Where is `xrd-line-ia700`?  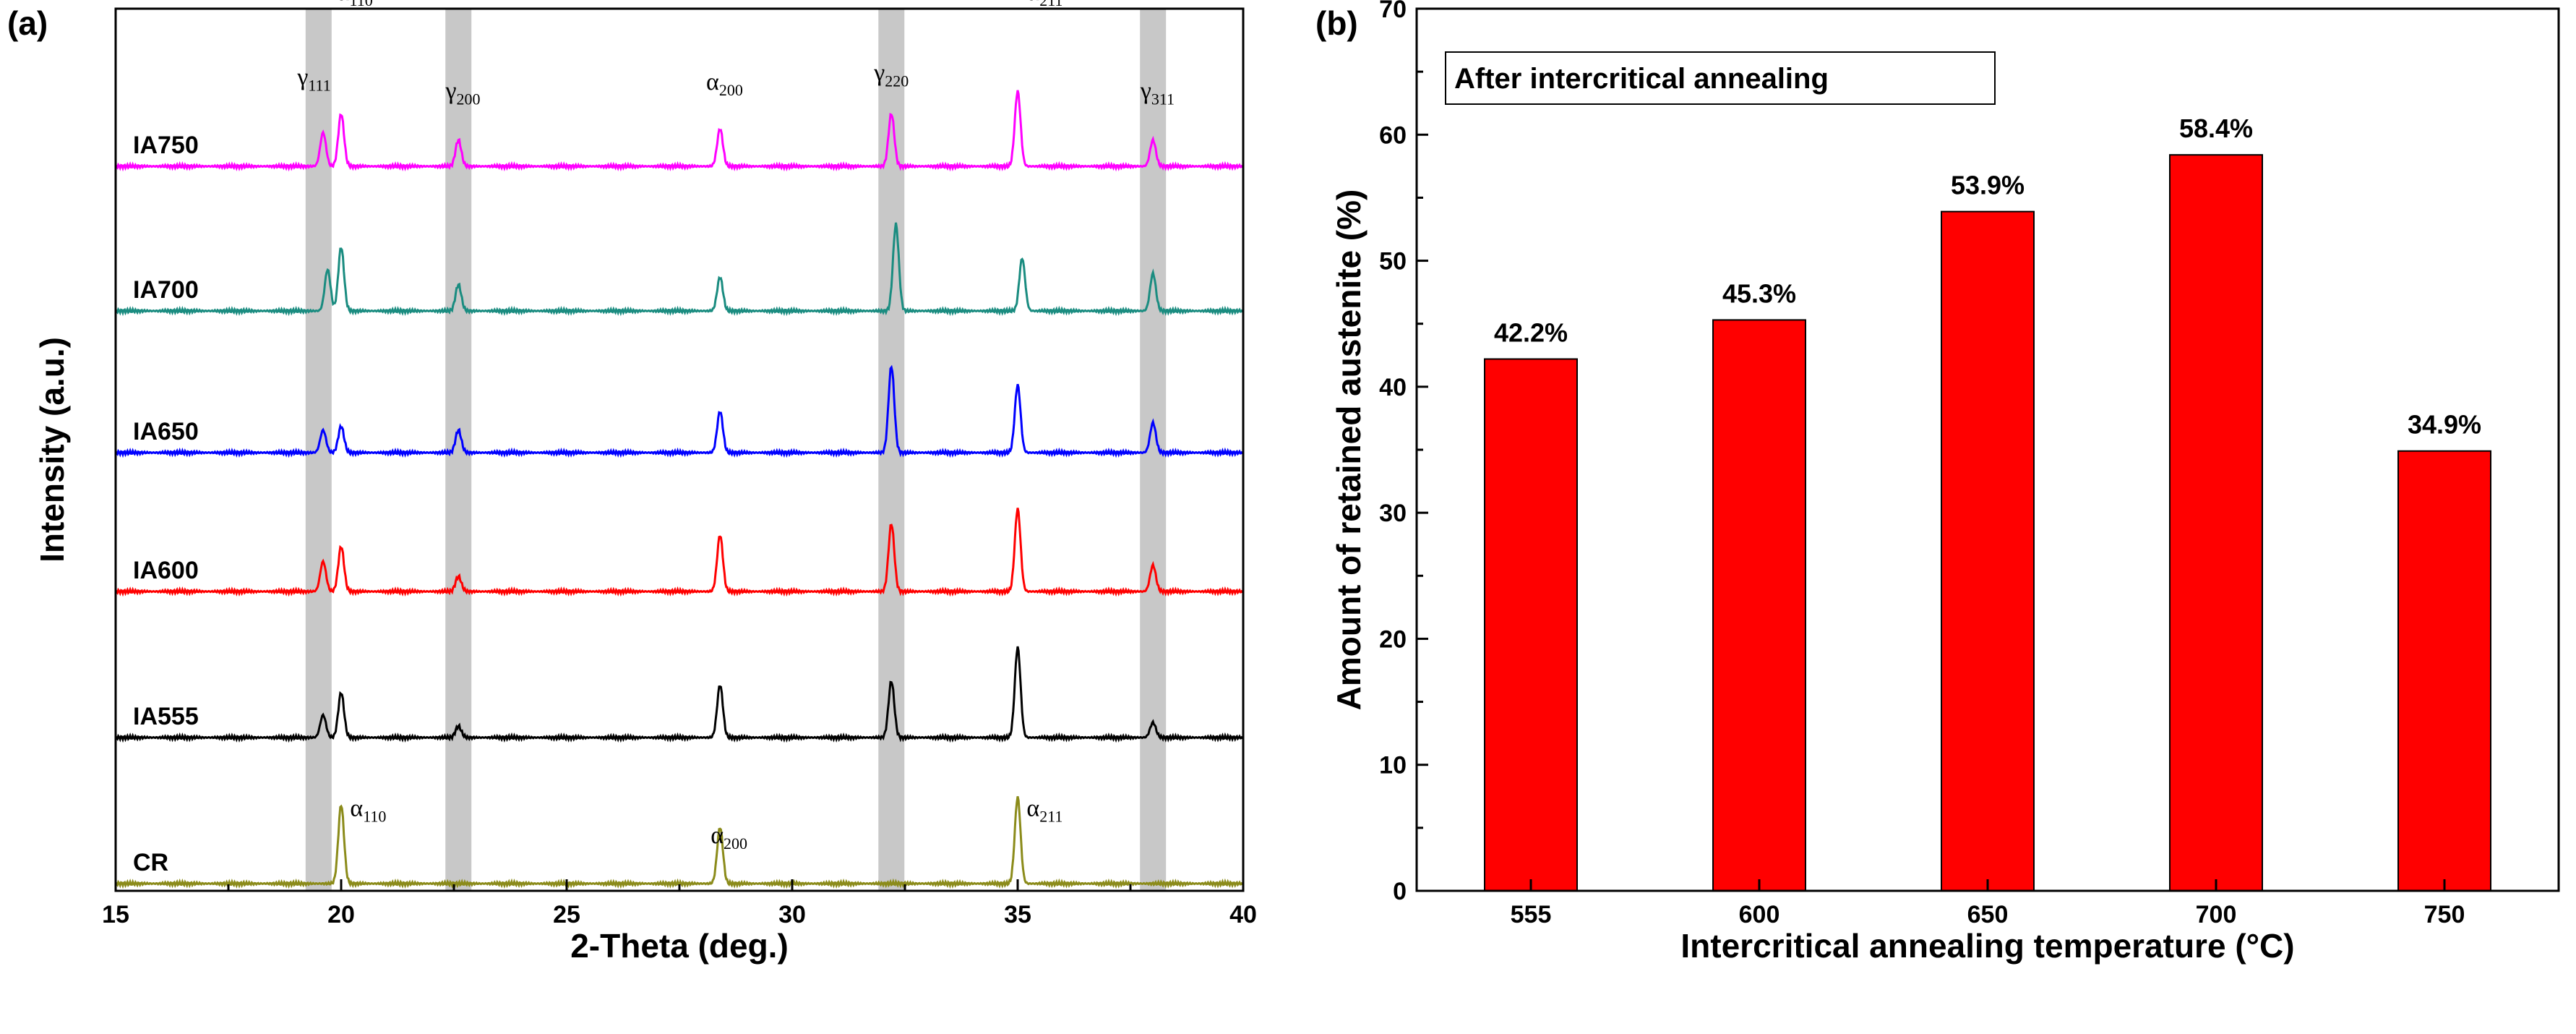
xrd-line-ia700 is located at coordinates (679, 269).